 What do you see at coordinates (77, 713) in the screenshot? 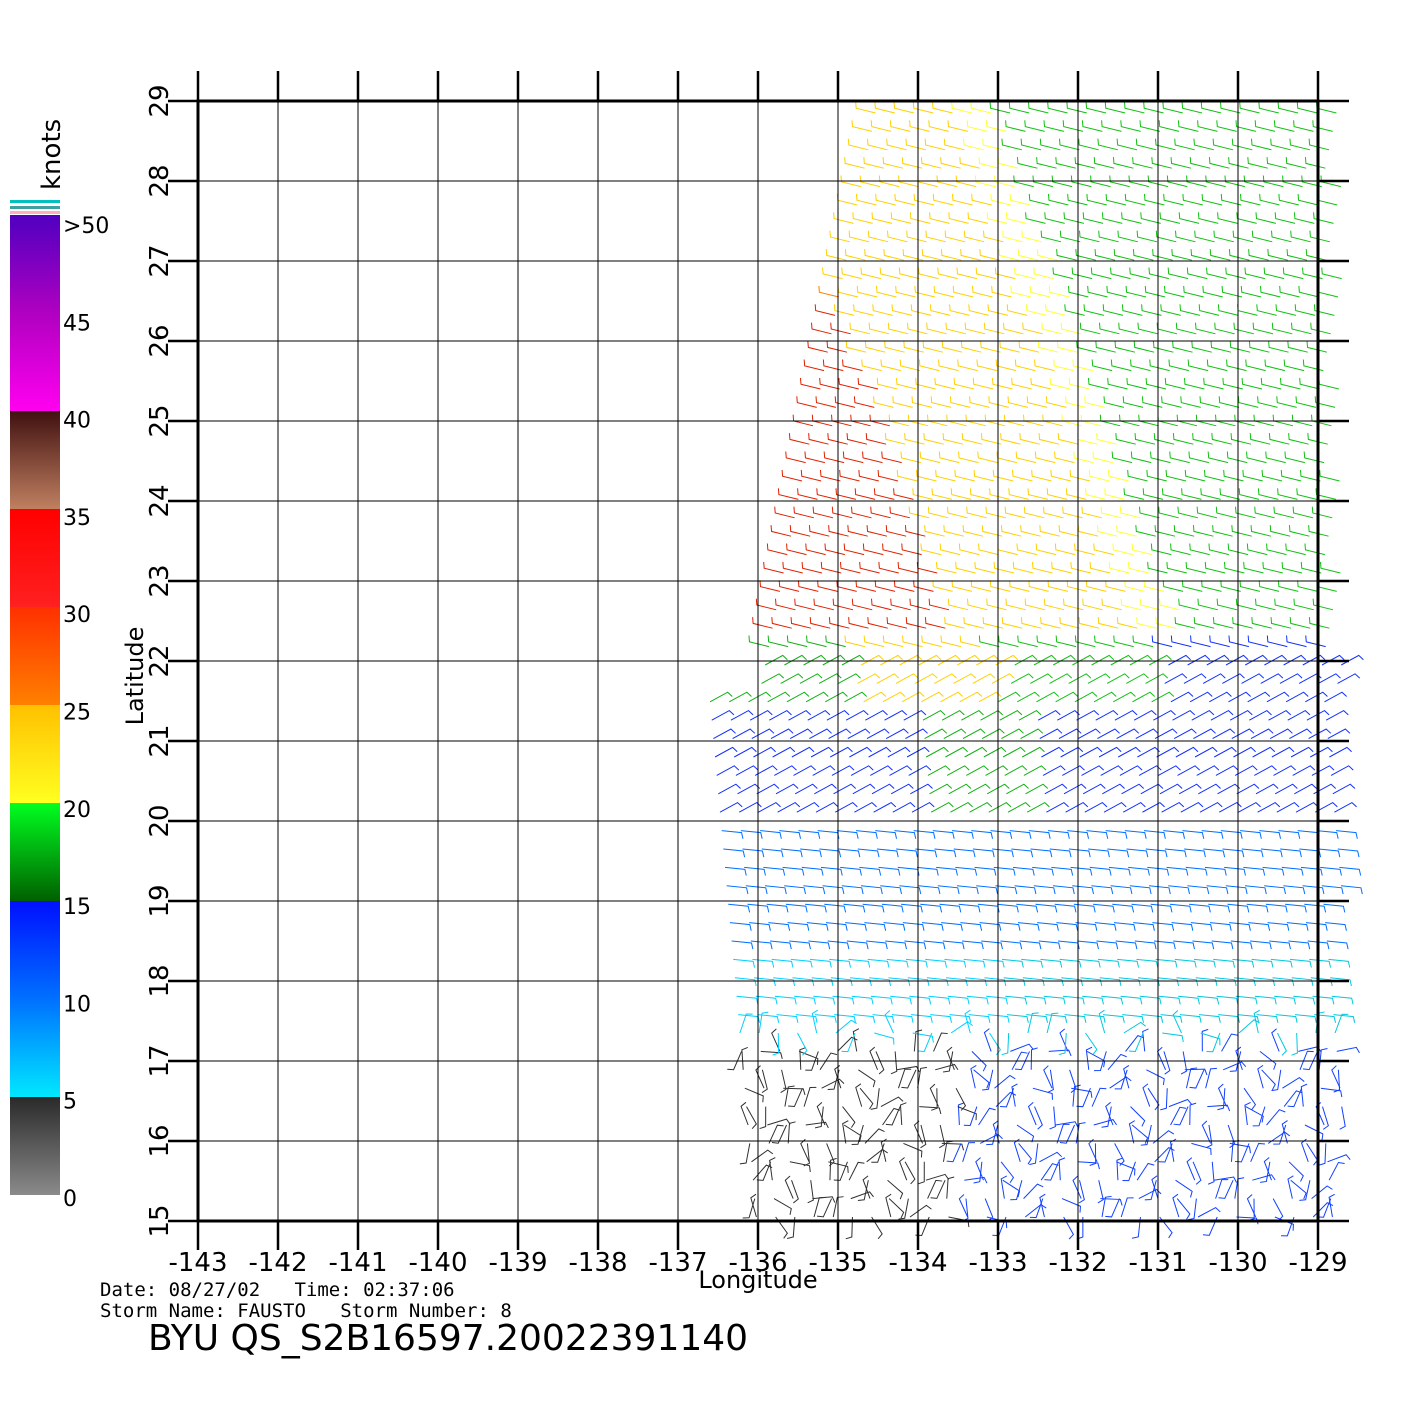
I see `colorbar-label: 25` at bounding box center [77, 713].